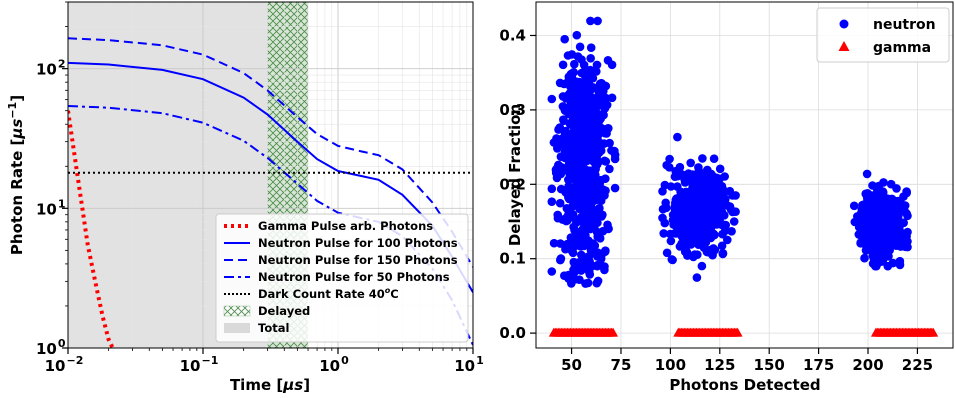  I want to click on y-tick-label: 0.0, so click(512, 333).